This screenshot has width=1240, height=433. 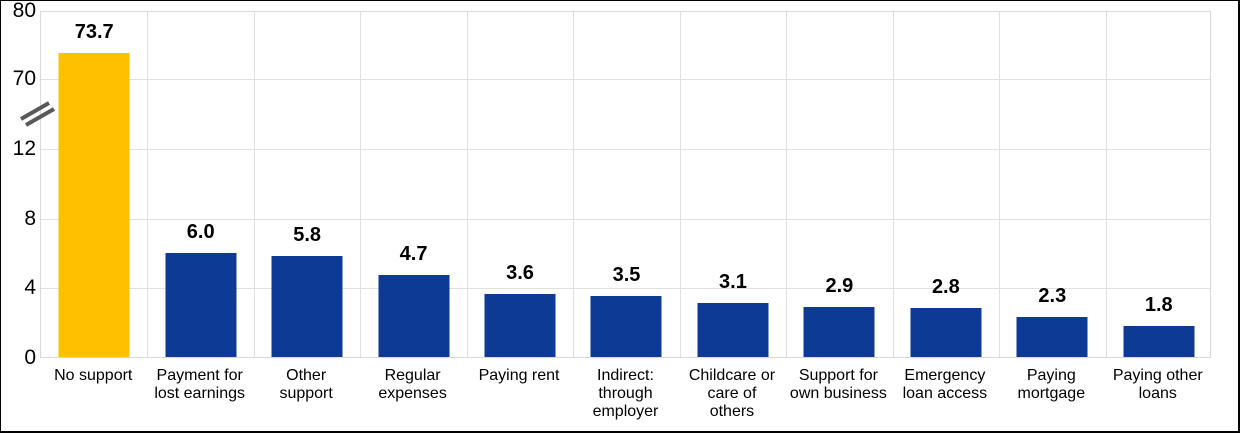 What do you see at coordinates (733, 184) in the screenshot?
I see `bar-slot: 3.1` at bounding box center [733, 184].